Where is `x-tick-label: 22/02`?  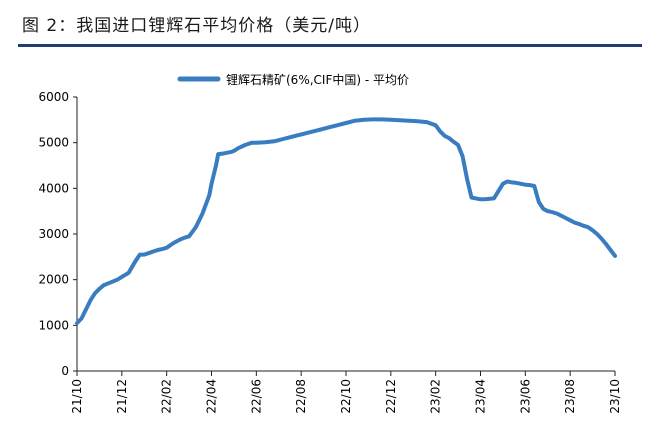
x-tick-label: 22/02 is located at coordinates (167, 396).